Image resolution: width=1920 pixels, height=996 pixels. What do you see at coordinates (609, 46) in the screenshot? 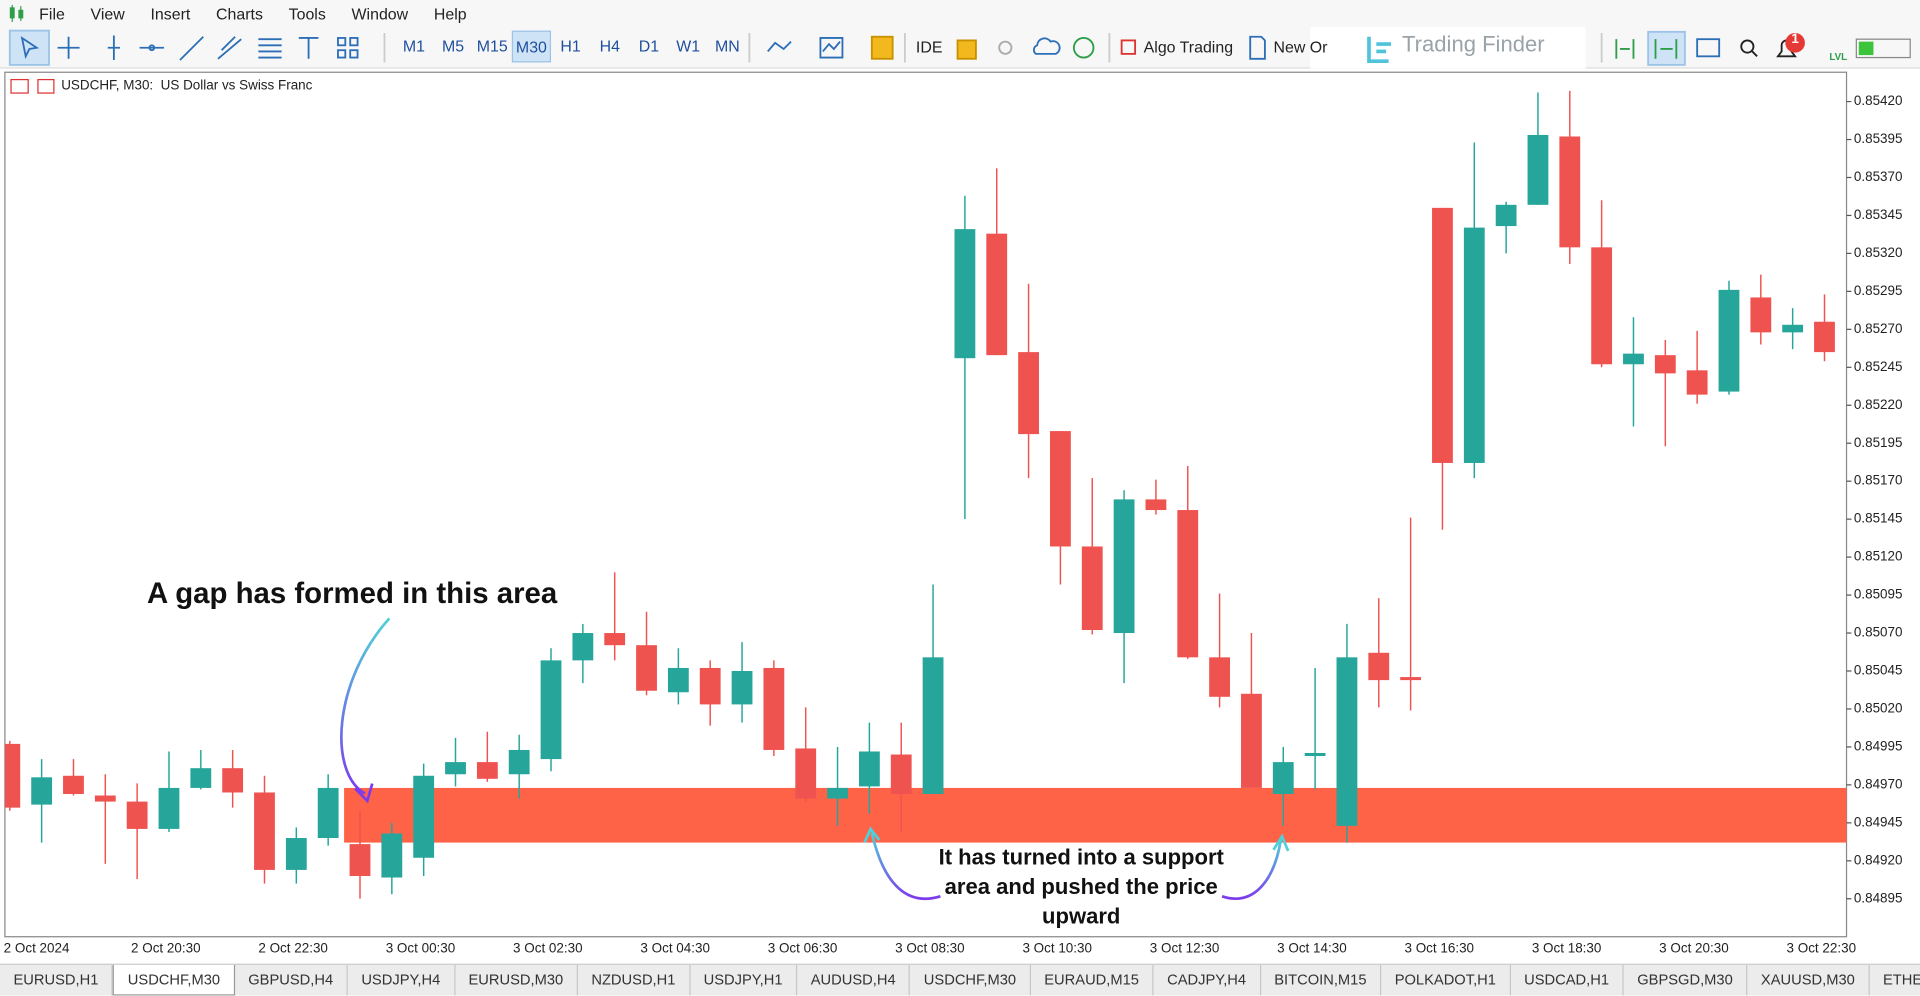
I see `timeframe-button: H4` at bounding box center [609, 46].